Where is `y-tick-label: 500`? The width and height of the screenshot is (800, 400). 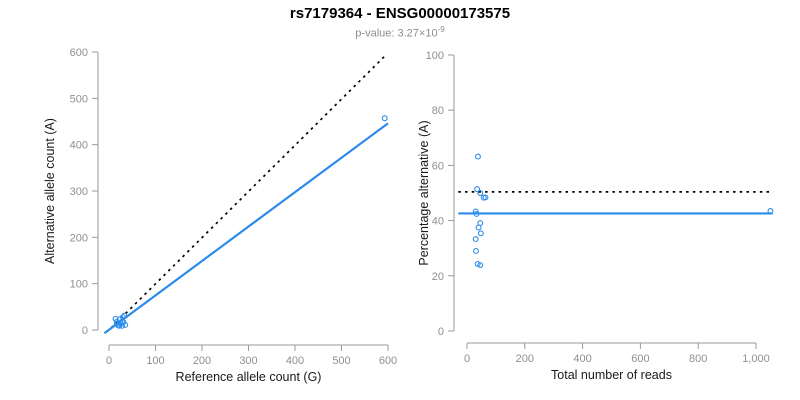 y-tick-label: 500 is located at coordinates (79, 99).